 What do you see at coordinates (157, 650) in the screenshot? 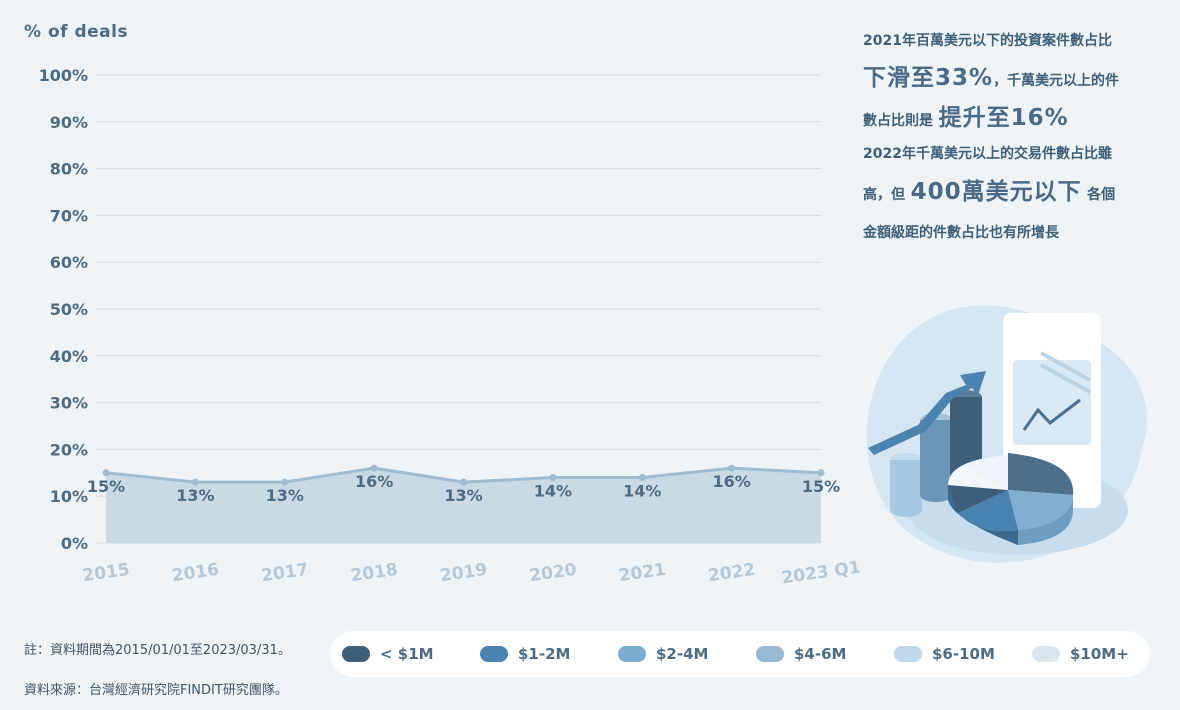
I see `data-period-note: 註：資料期間為2015/01/01至2023/03/31。` at bounding box center [157, 650].